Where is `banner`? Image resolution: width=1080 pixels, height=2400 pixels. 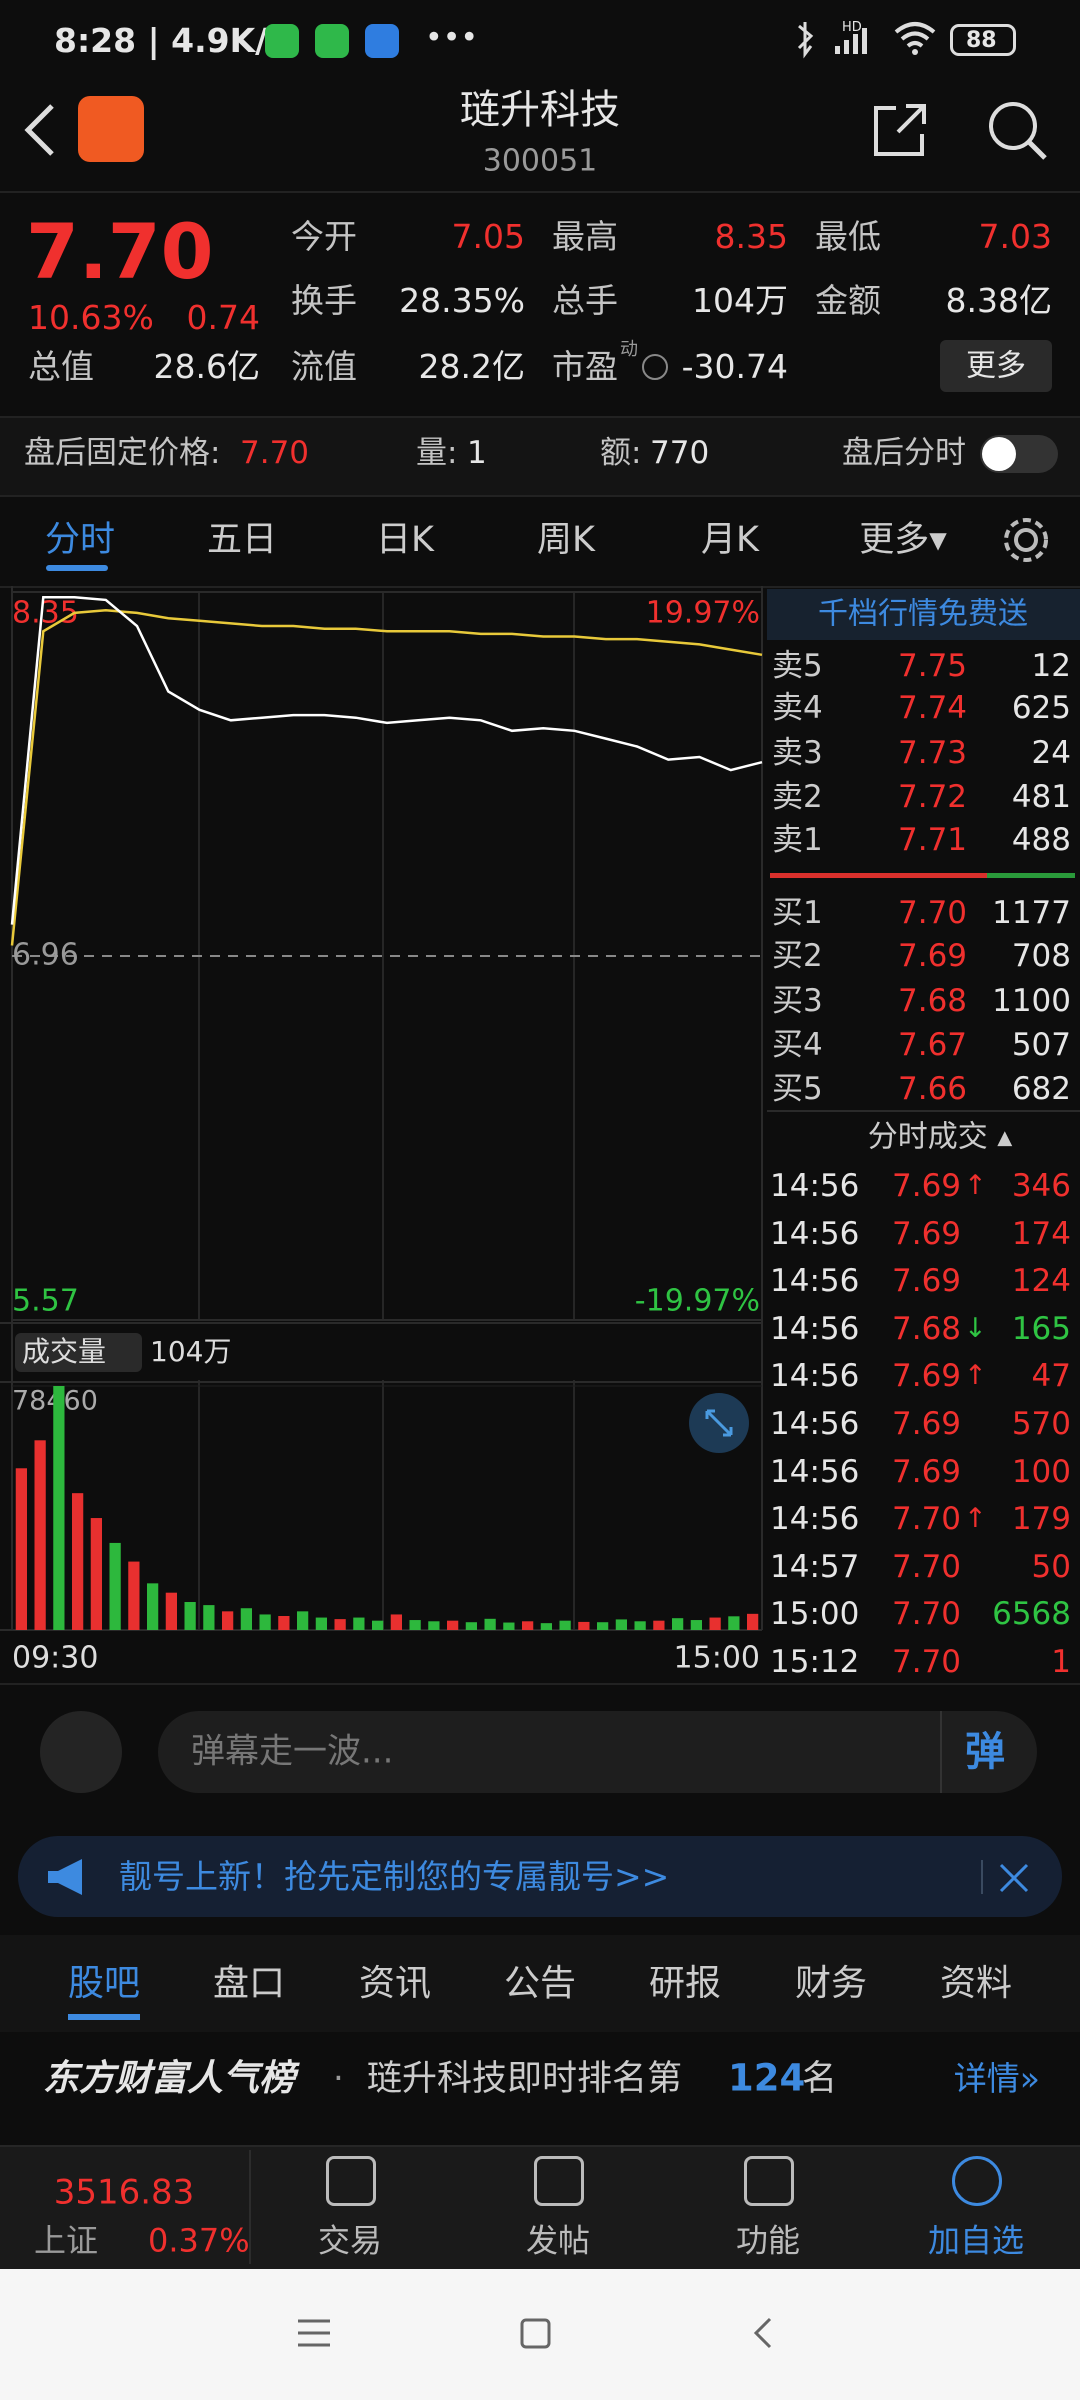 banner is located at coordinates (540, 1876).